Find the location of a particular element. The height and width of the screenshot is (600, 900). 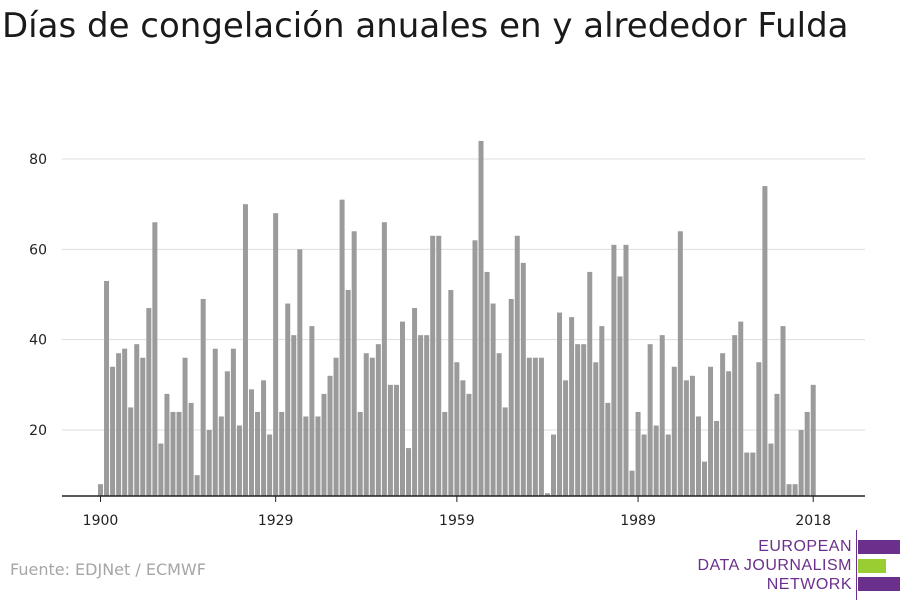

bar-2002 is located at coordinates (717, 458).